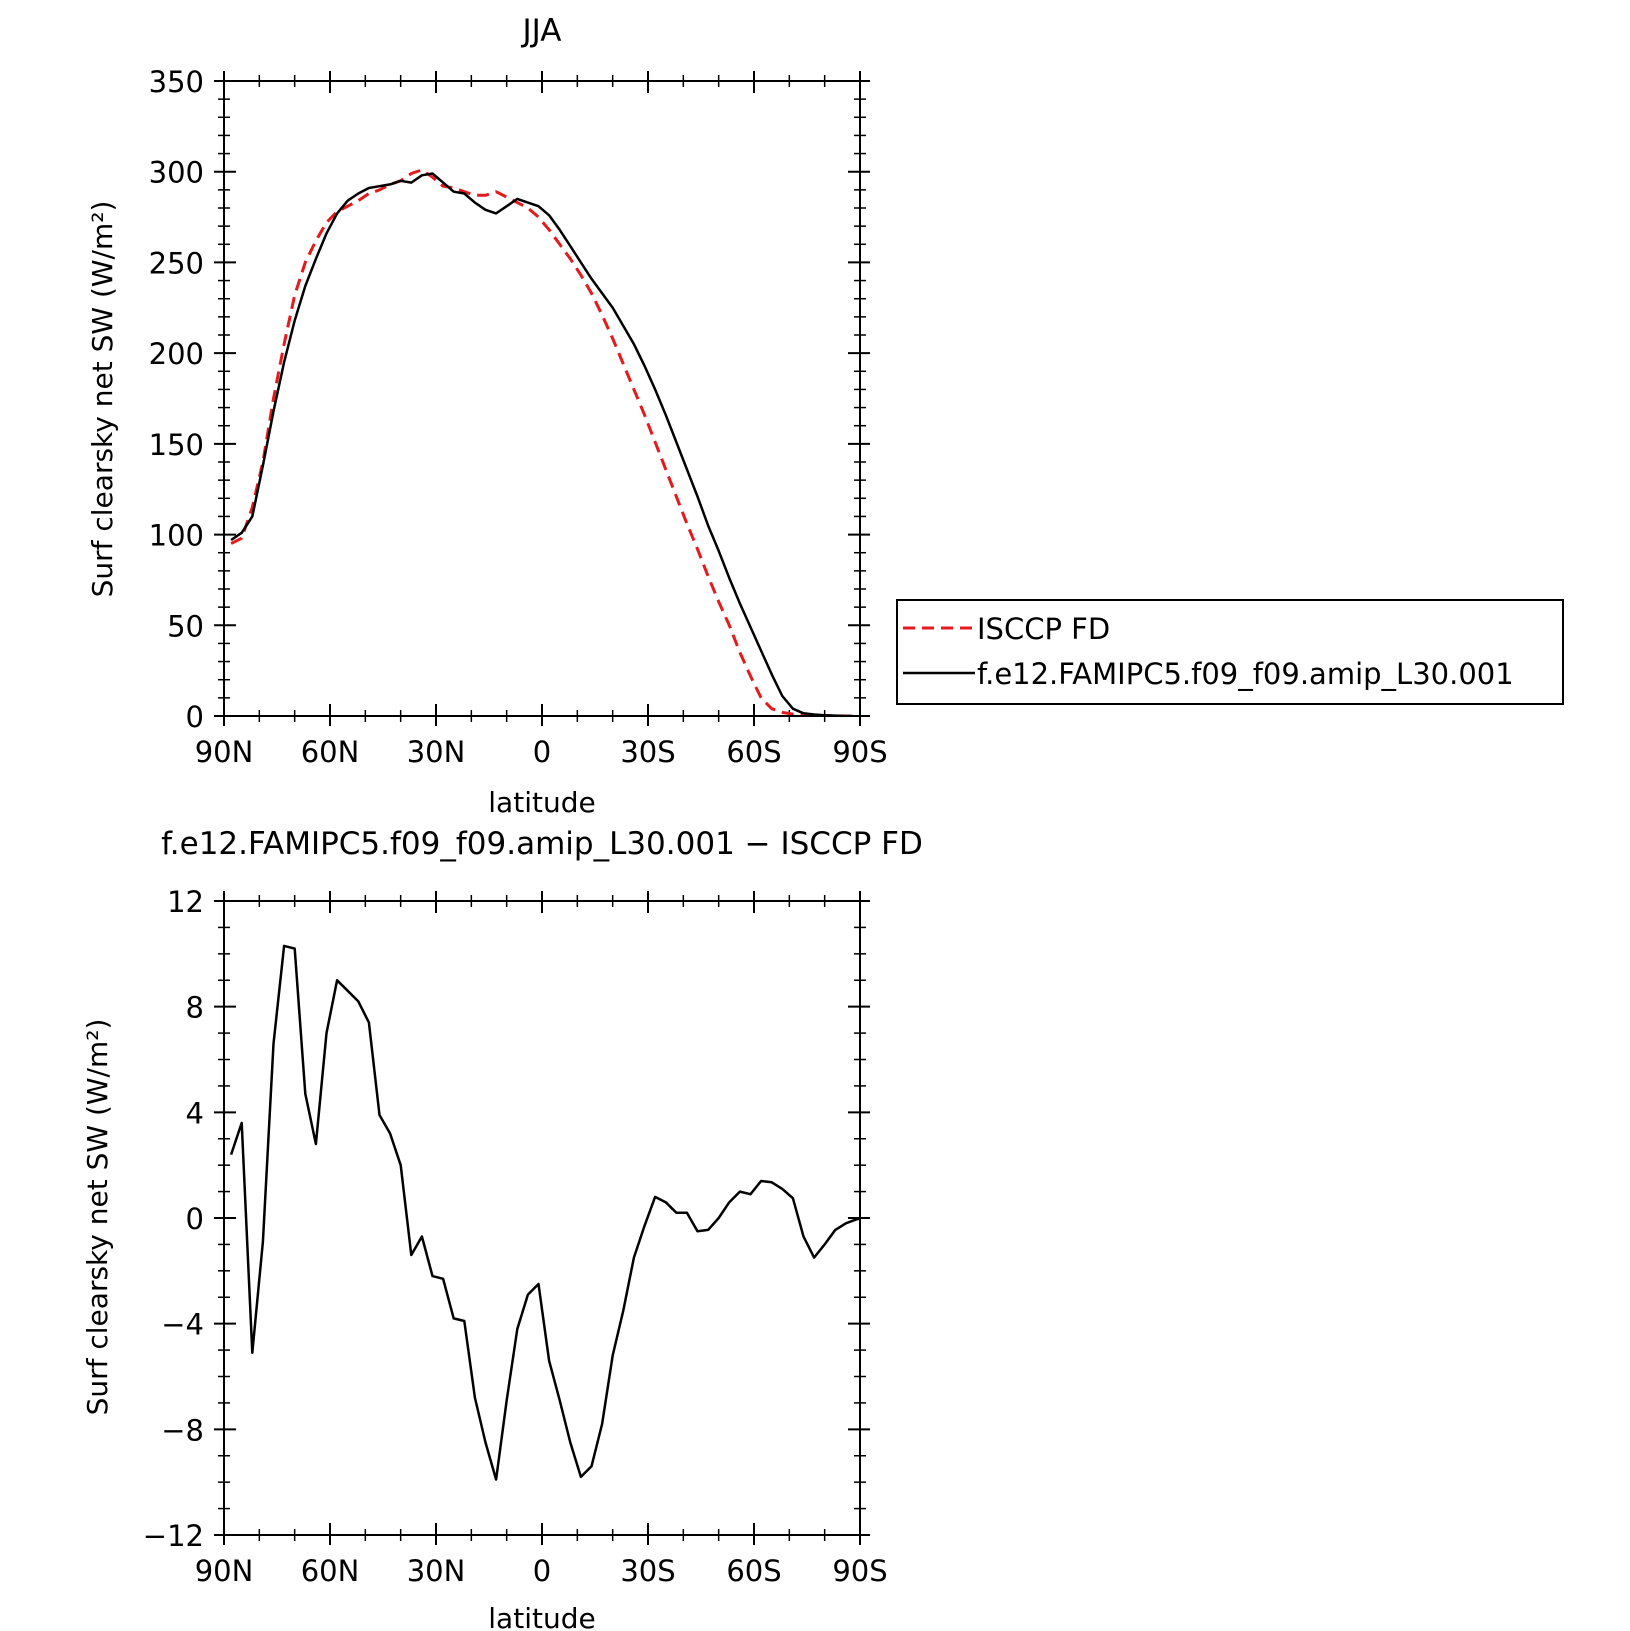  What do you see at coordinates (176, 445) in the screenshot?
I see `top-y-tick-label: 150` at bounding box center [176, 445].